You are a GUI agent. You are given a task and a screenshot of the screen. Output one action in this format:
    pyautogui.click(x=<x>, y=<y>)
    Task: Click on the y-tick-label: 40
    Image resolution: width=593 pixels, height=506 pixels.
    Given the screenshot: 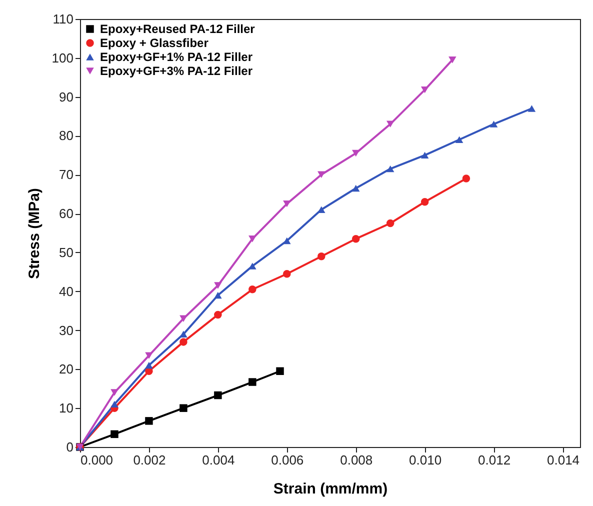 What is the action you would take?
    pyautogui.click(x=66, y=291)
    